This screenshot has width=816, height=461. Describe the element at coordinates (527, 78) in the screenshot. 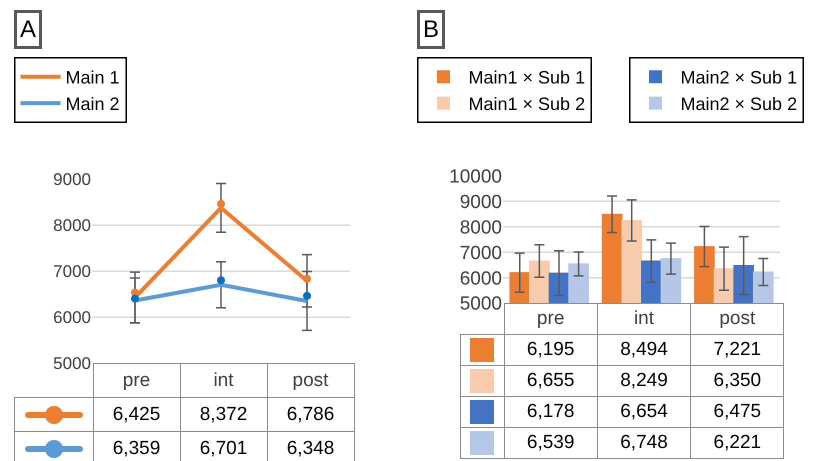

I see `legend-label: Main1 × Sub 1` at that location.